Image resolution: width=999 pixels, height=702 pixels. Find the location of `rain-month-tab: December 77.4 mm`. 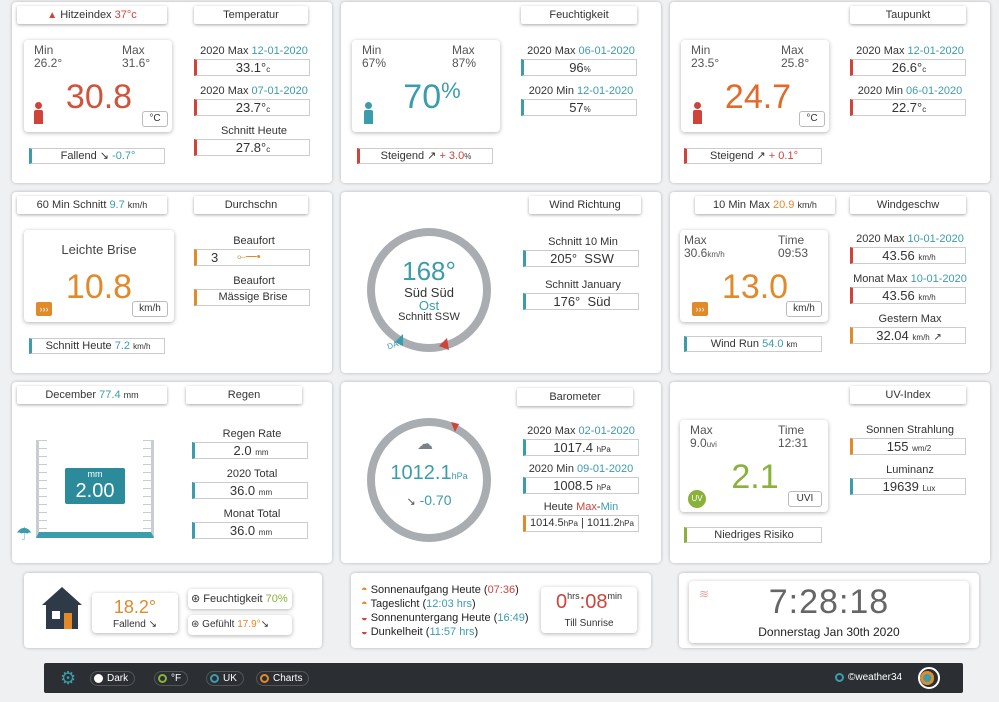

rain-month-tab: December 77.4 mm is located at coordinates (92, 395).